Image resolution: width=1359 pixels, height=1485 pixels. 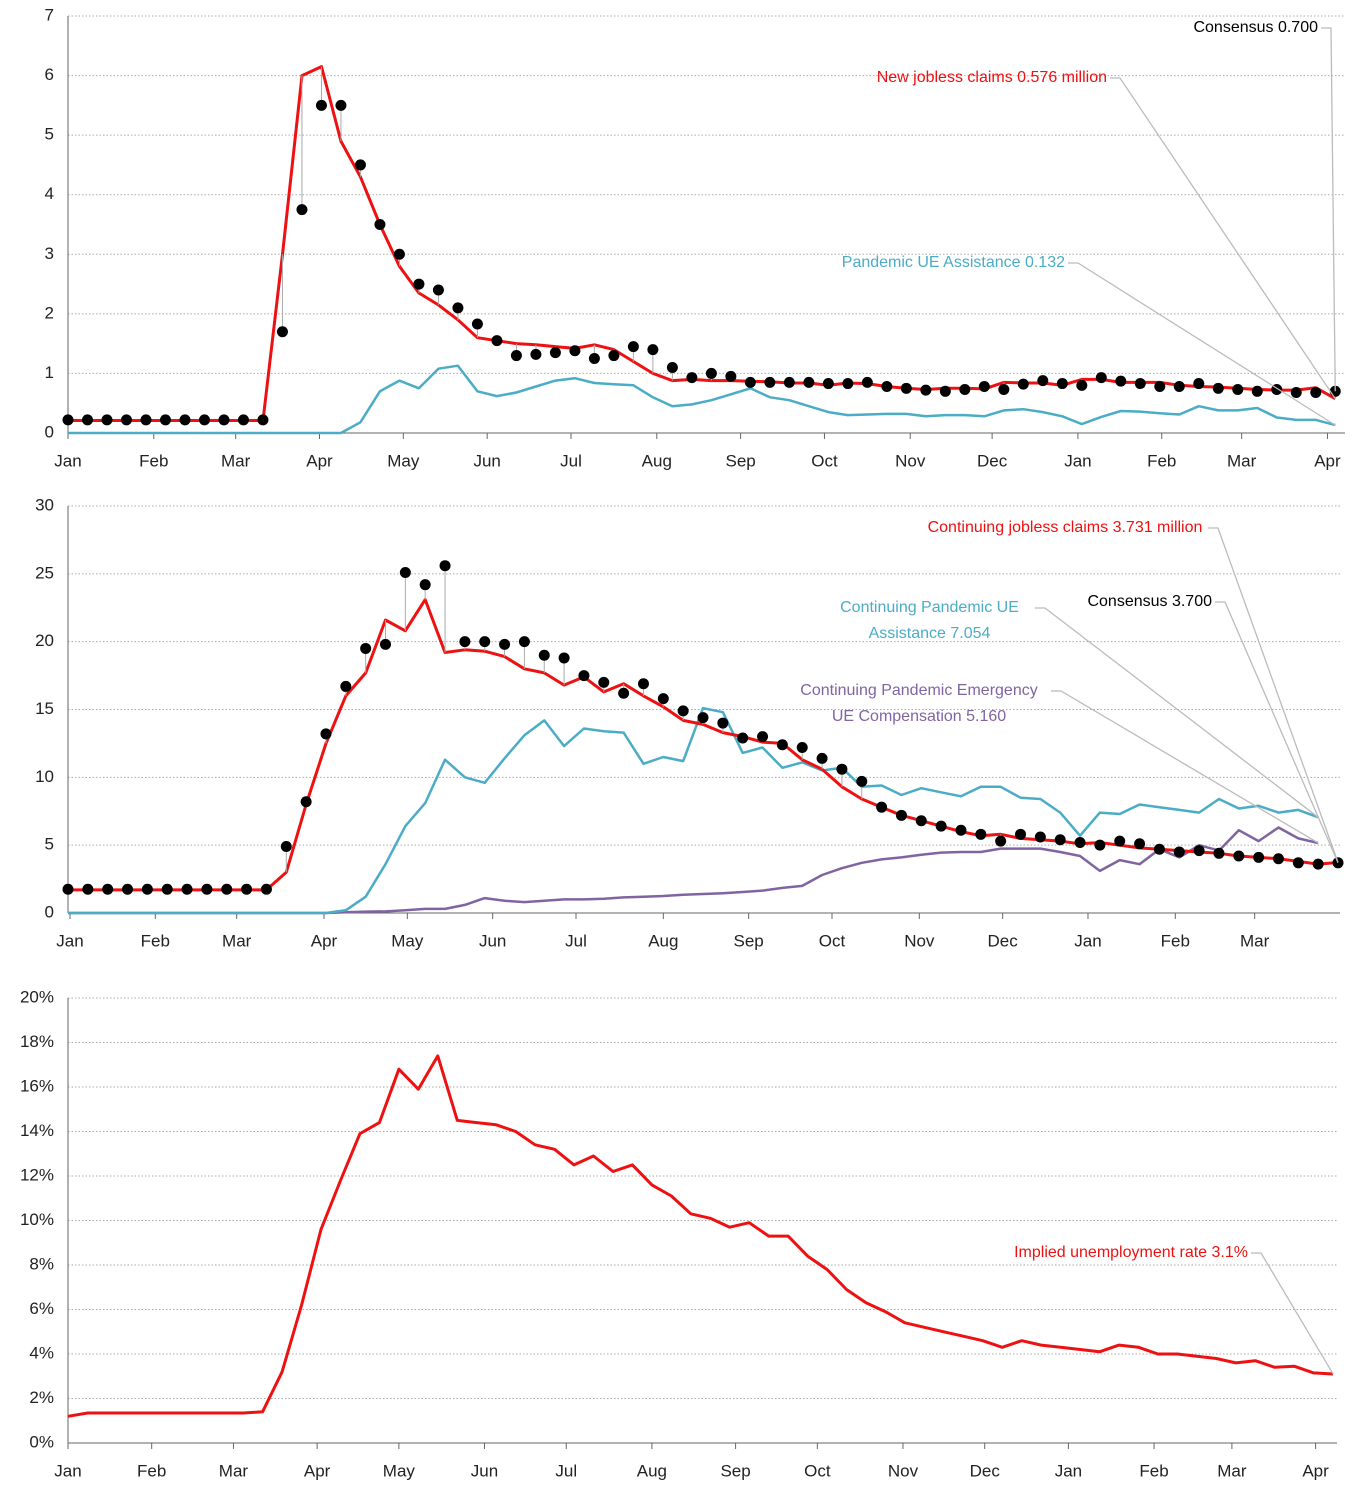 I want to click on series-label: Continuing Pandemic UE Assistance 7.054, so click(x=929, y=620).